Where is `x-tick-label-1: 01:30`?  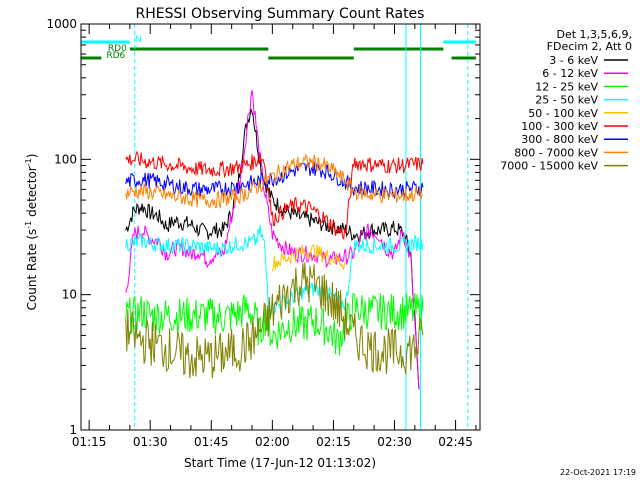 x-tick-label-1: 01:30 is located at coordinates (150, 442).